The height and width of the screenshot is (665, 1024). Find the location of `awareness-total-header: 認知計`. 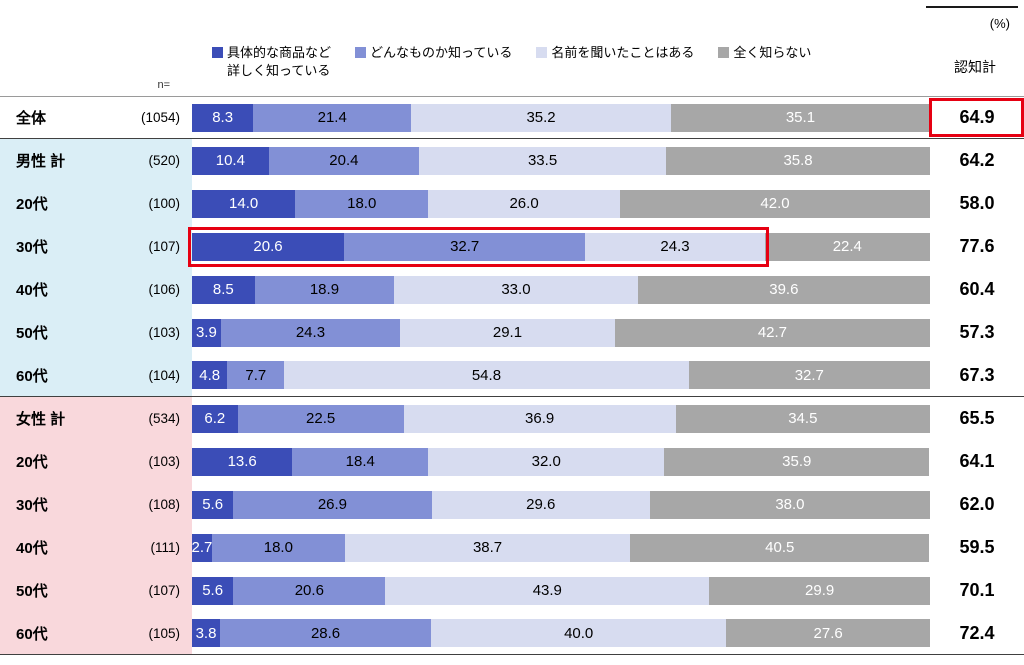

awareness-total-header: 認知計 is located at coordinates (975, 67).